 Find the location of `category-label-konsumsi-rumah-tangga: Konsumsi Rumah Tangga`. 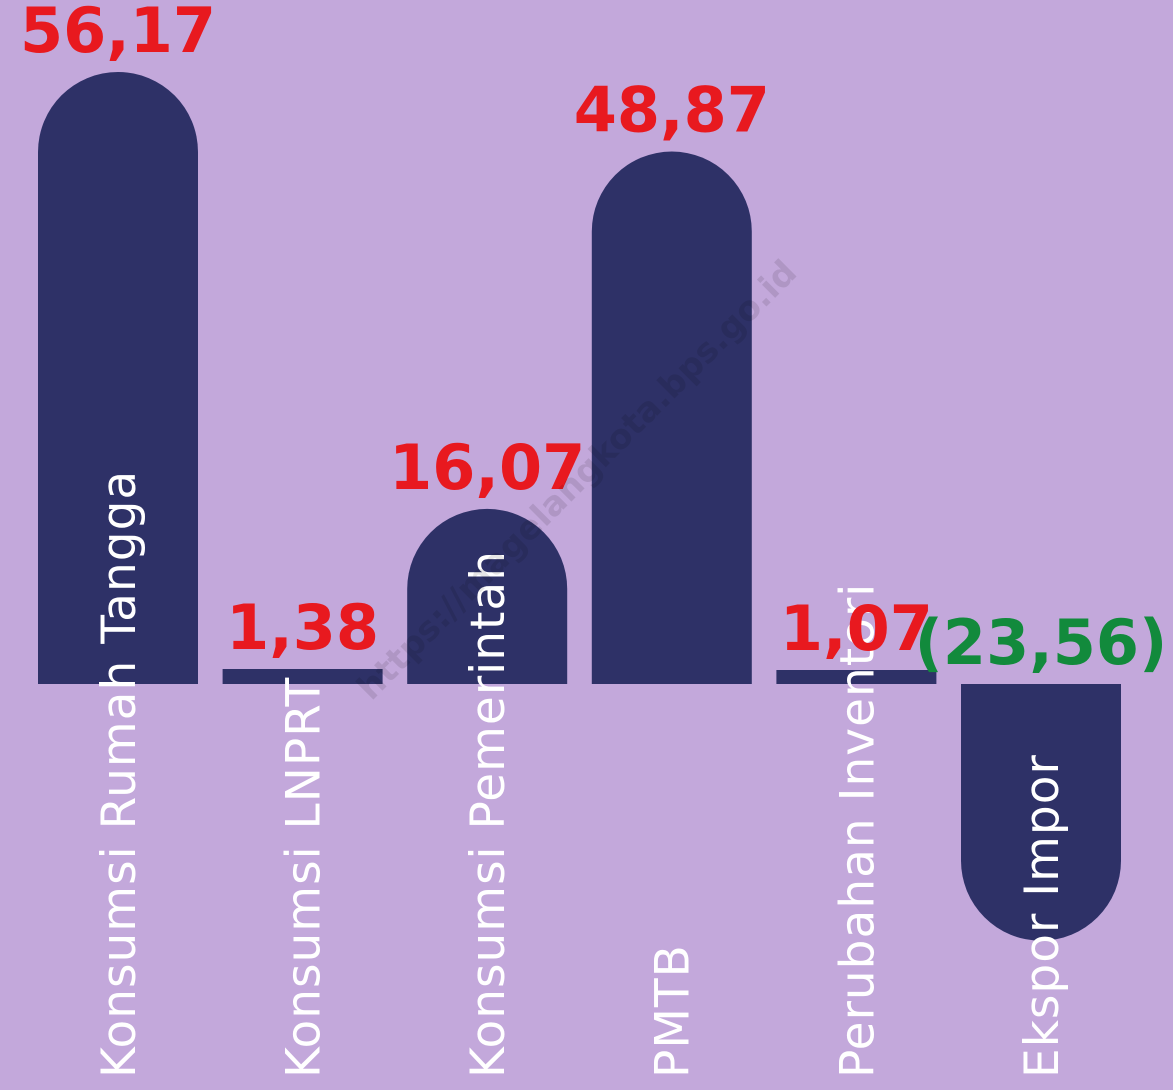

category-label-konsumsi-rumah-tangga: Konsumsi Rumah Tangga is located at coordinates (119, 774).